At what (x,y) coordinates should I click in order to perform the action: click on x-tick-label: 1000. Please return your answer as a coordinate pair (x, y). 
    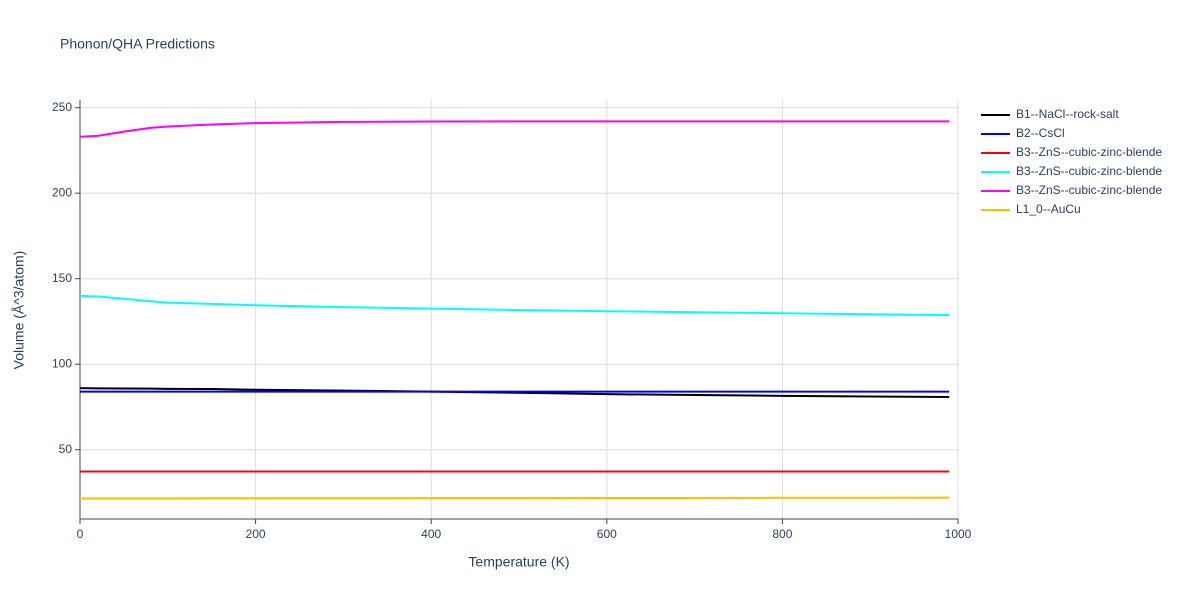
    Looking at the image, I should click on (958, 534).